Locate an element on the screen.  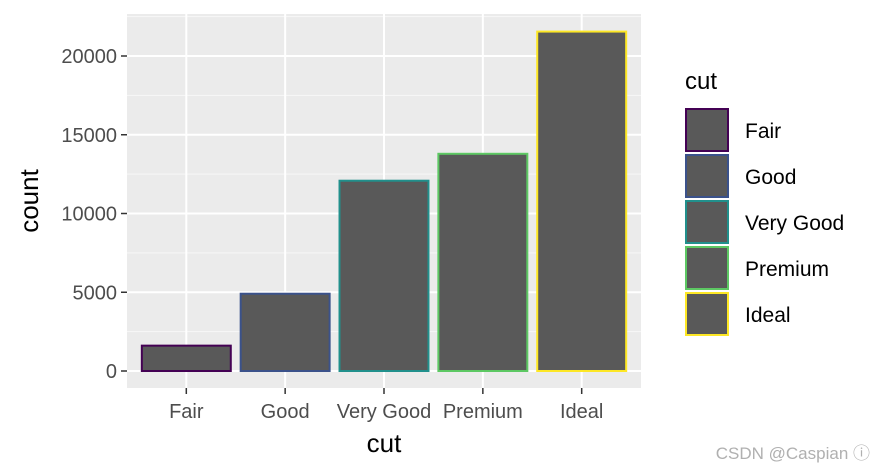
y-tick-label: 15000 is located at coordinates (89, 136).